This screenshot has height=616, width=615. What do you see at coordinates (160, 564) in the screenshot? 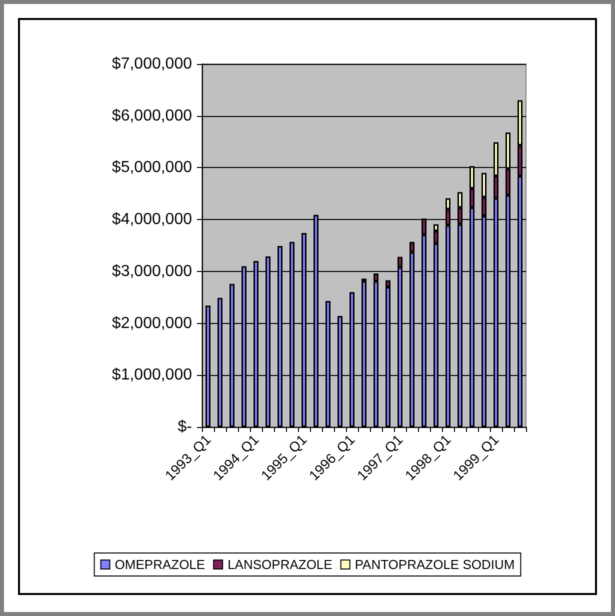
I see `legend-label: OMEPRAZOLE` at bounding box center [160, 564].